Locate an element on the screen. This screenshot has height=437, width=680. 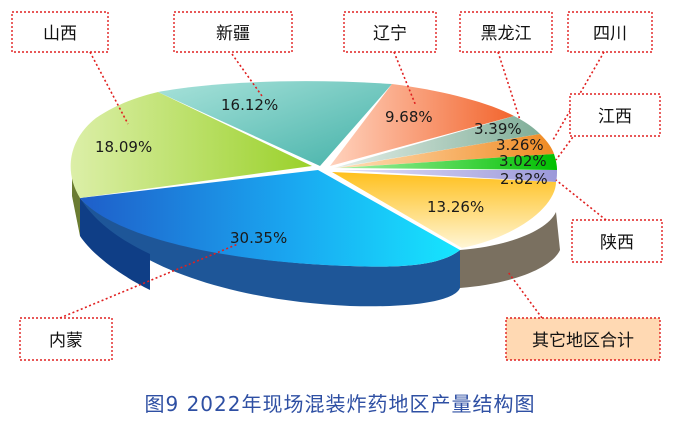
pie-slice-liaoning is located at coordinates (422, 125).